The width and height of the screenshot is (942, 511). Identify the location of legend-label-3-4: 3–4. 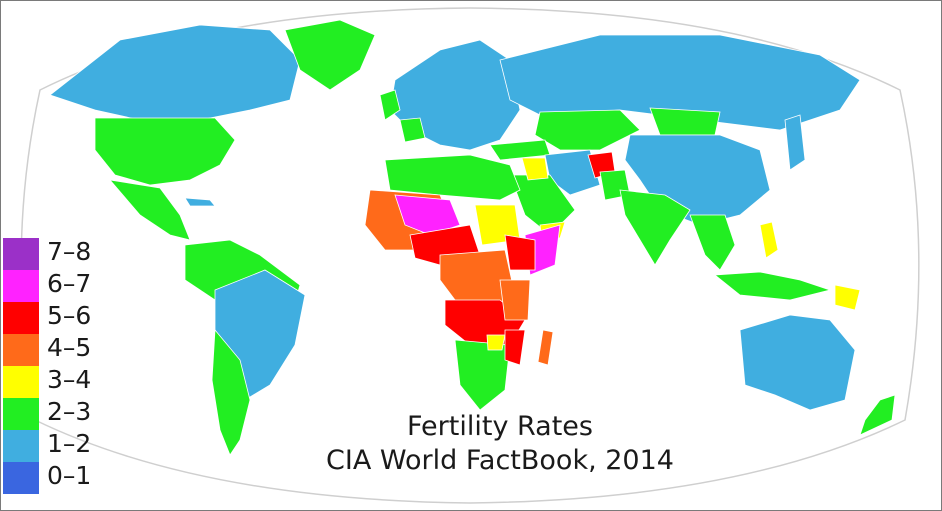
(69, 379).